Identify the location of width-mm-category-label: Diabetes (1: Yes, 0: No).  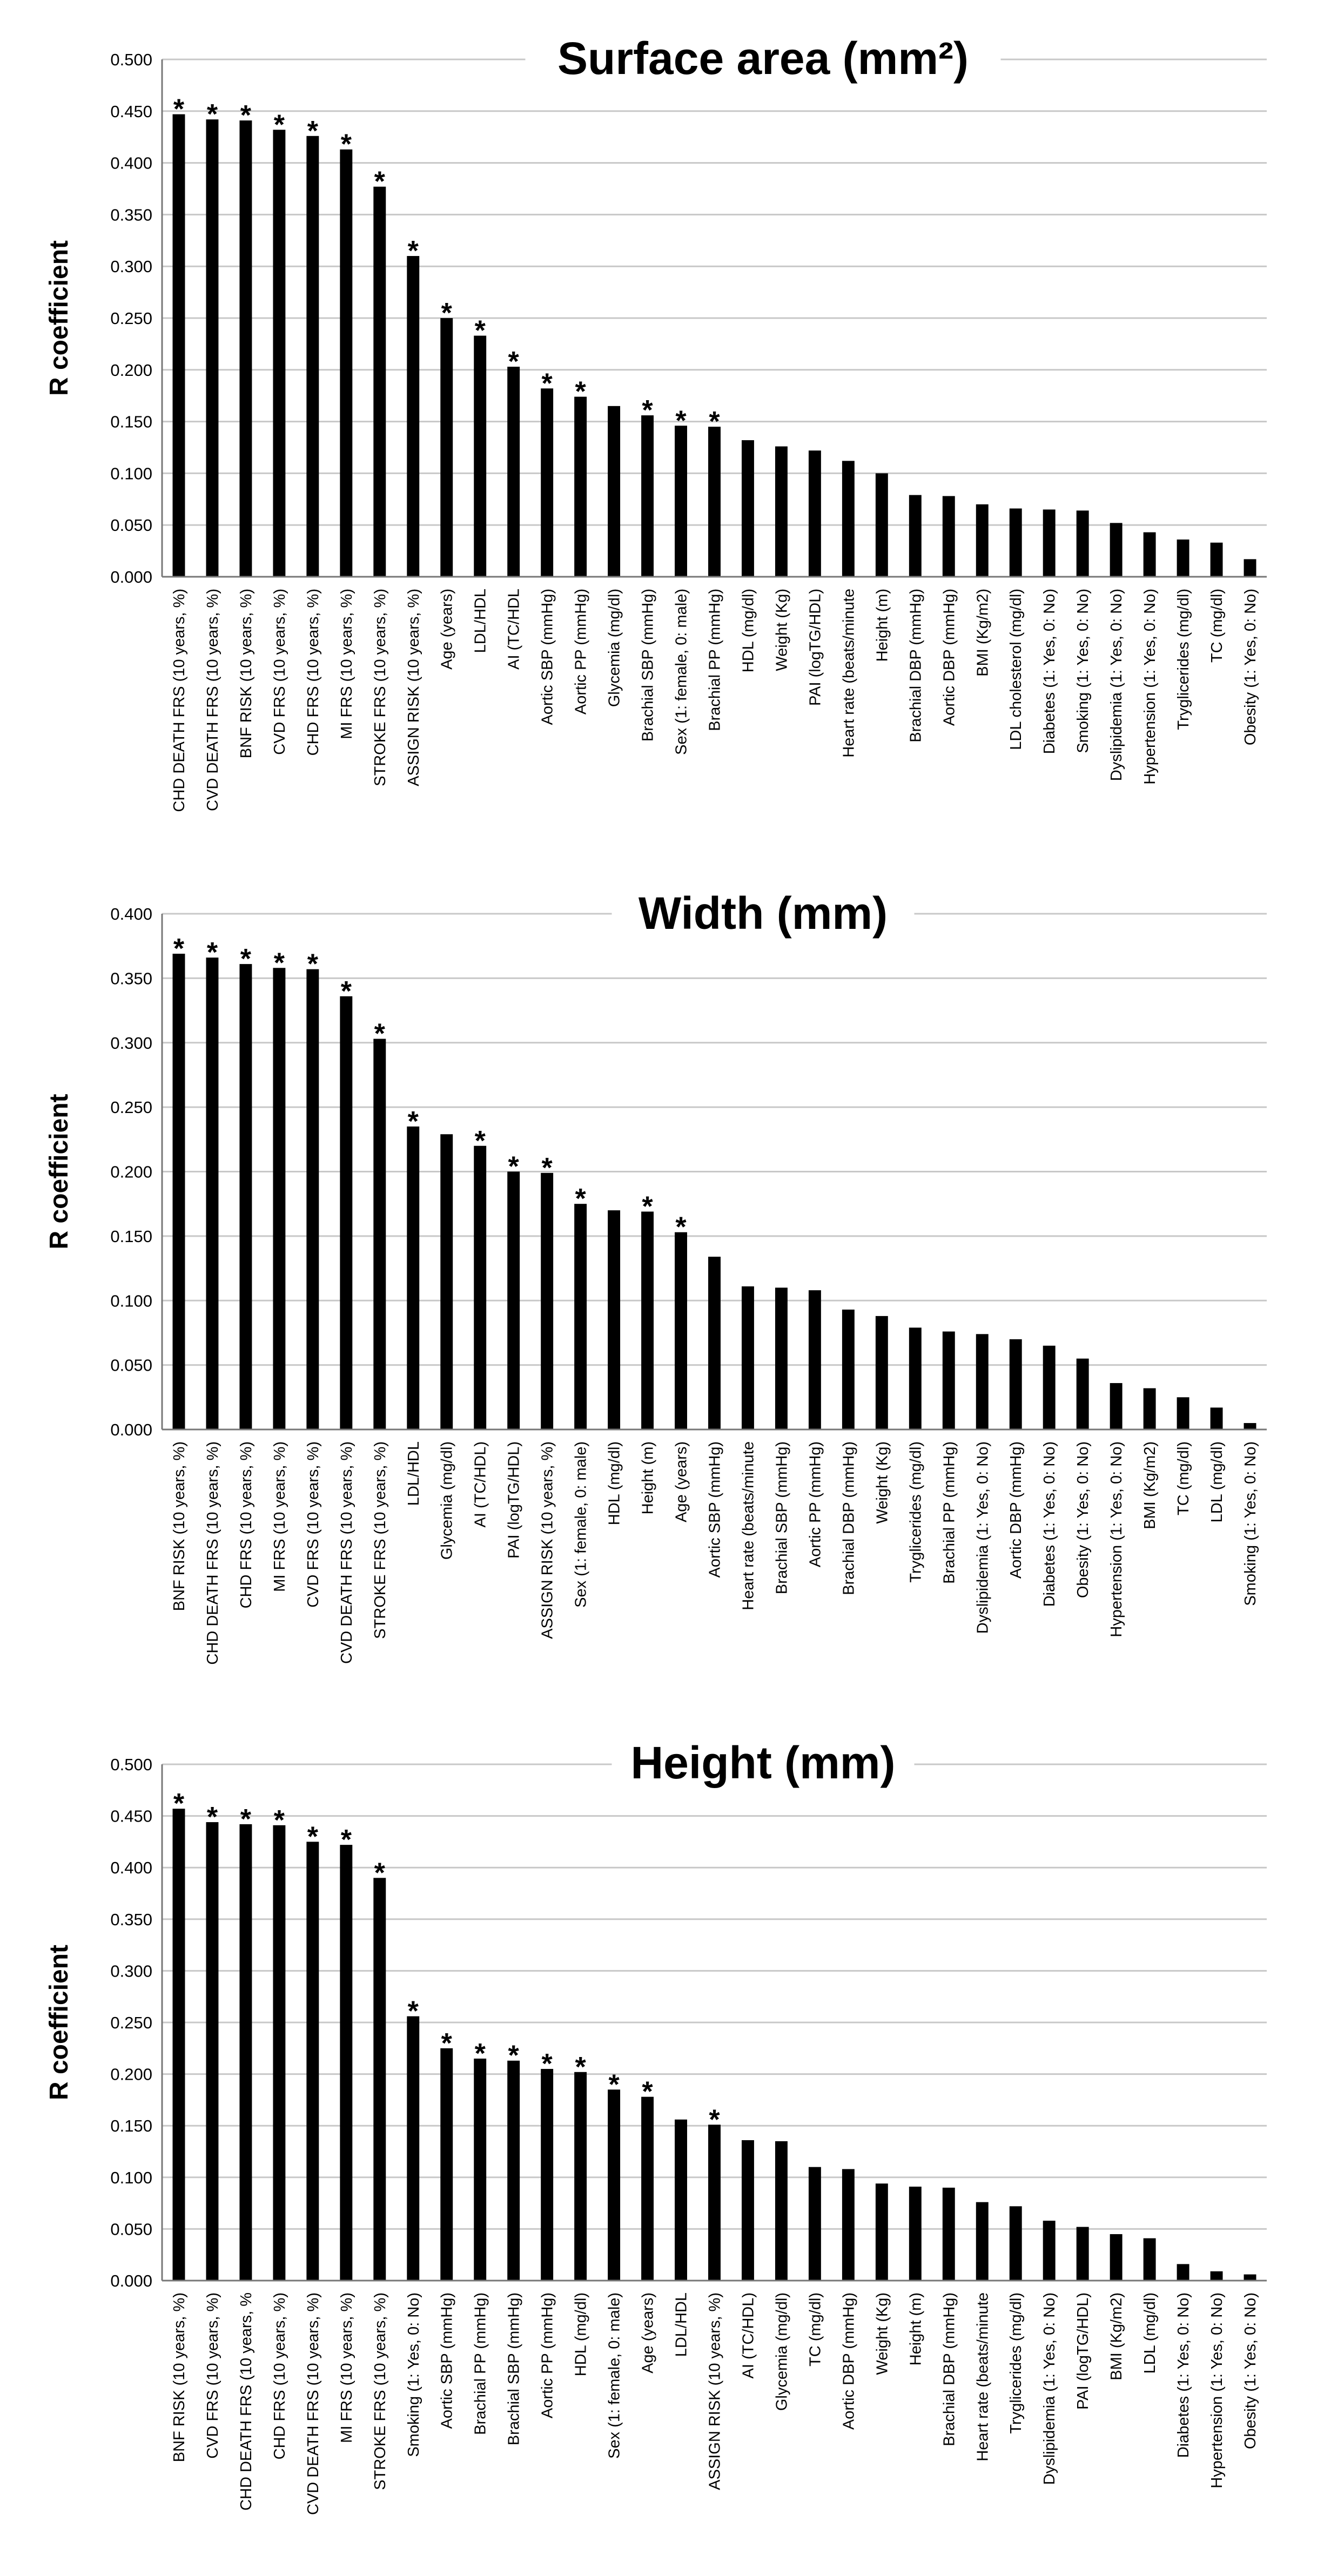
(1049, 1524).